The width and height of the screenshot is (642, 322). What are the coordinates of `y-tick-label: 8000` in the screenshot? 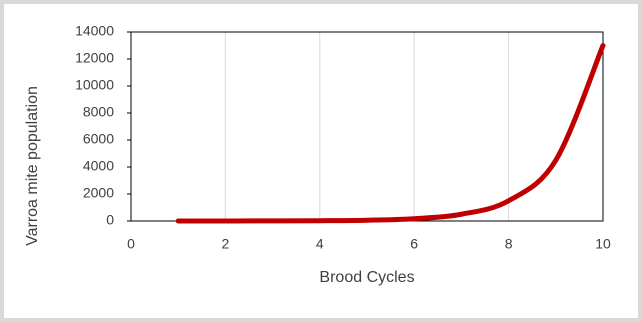 It's located at (98, 112).